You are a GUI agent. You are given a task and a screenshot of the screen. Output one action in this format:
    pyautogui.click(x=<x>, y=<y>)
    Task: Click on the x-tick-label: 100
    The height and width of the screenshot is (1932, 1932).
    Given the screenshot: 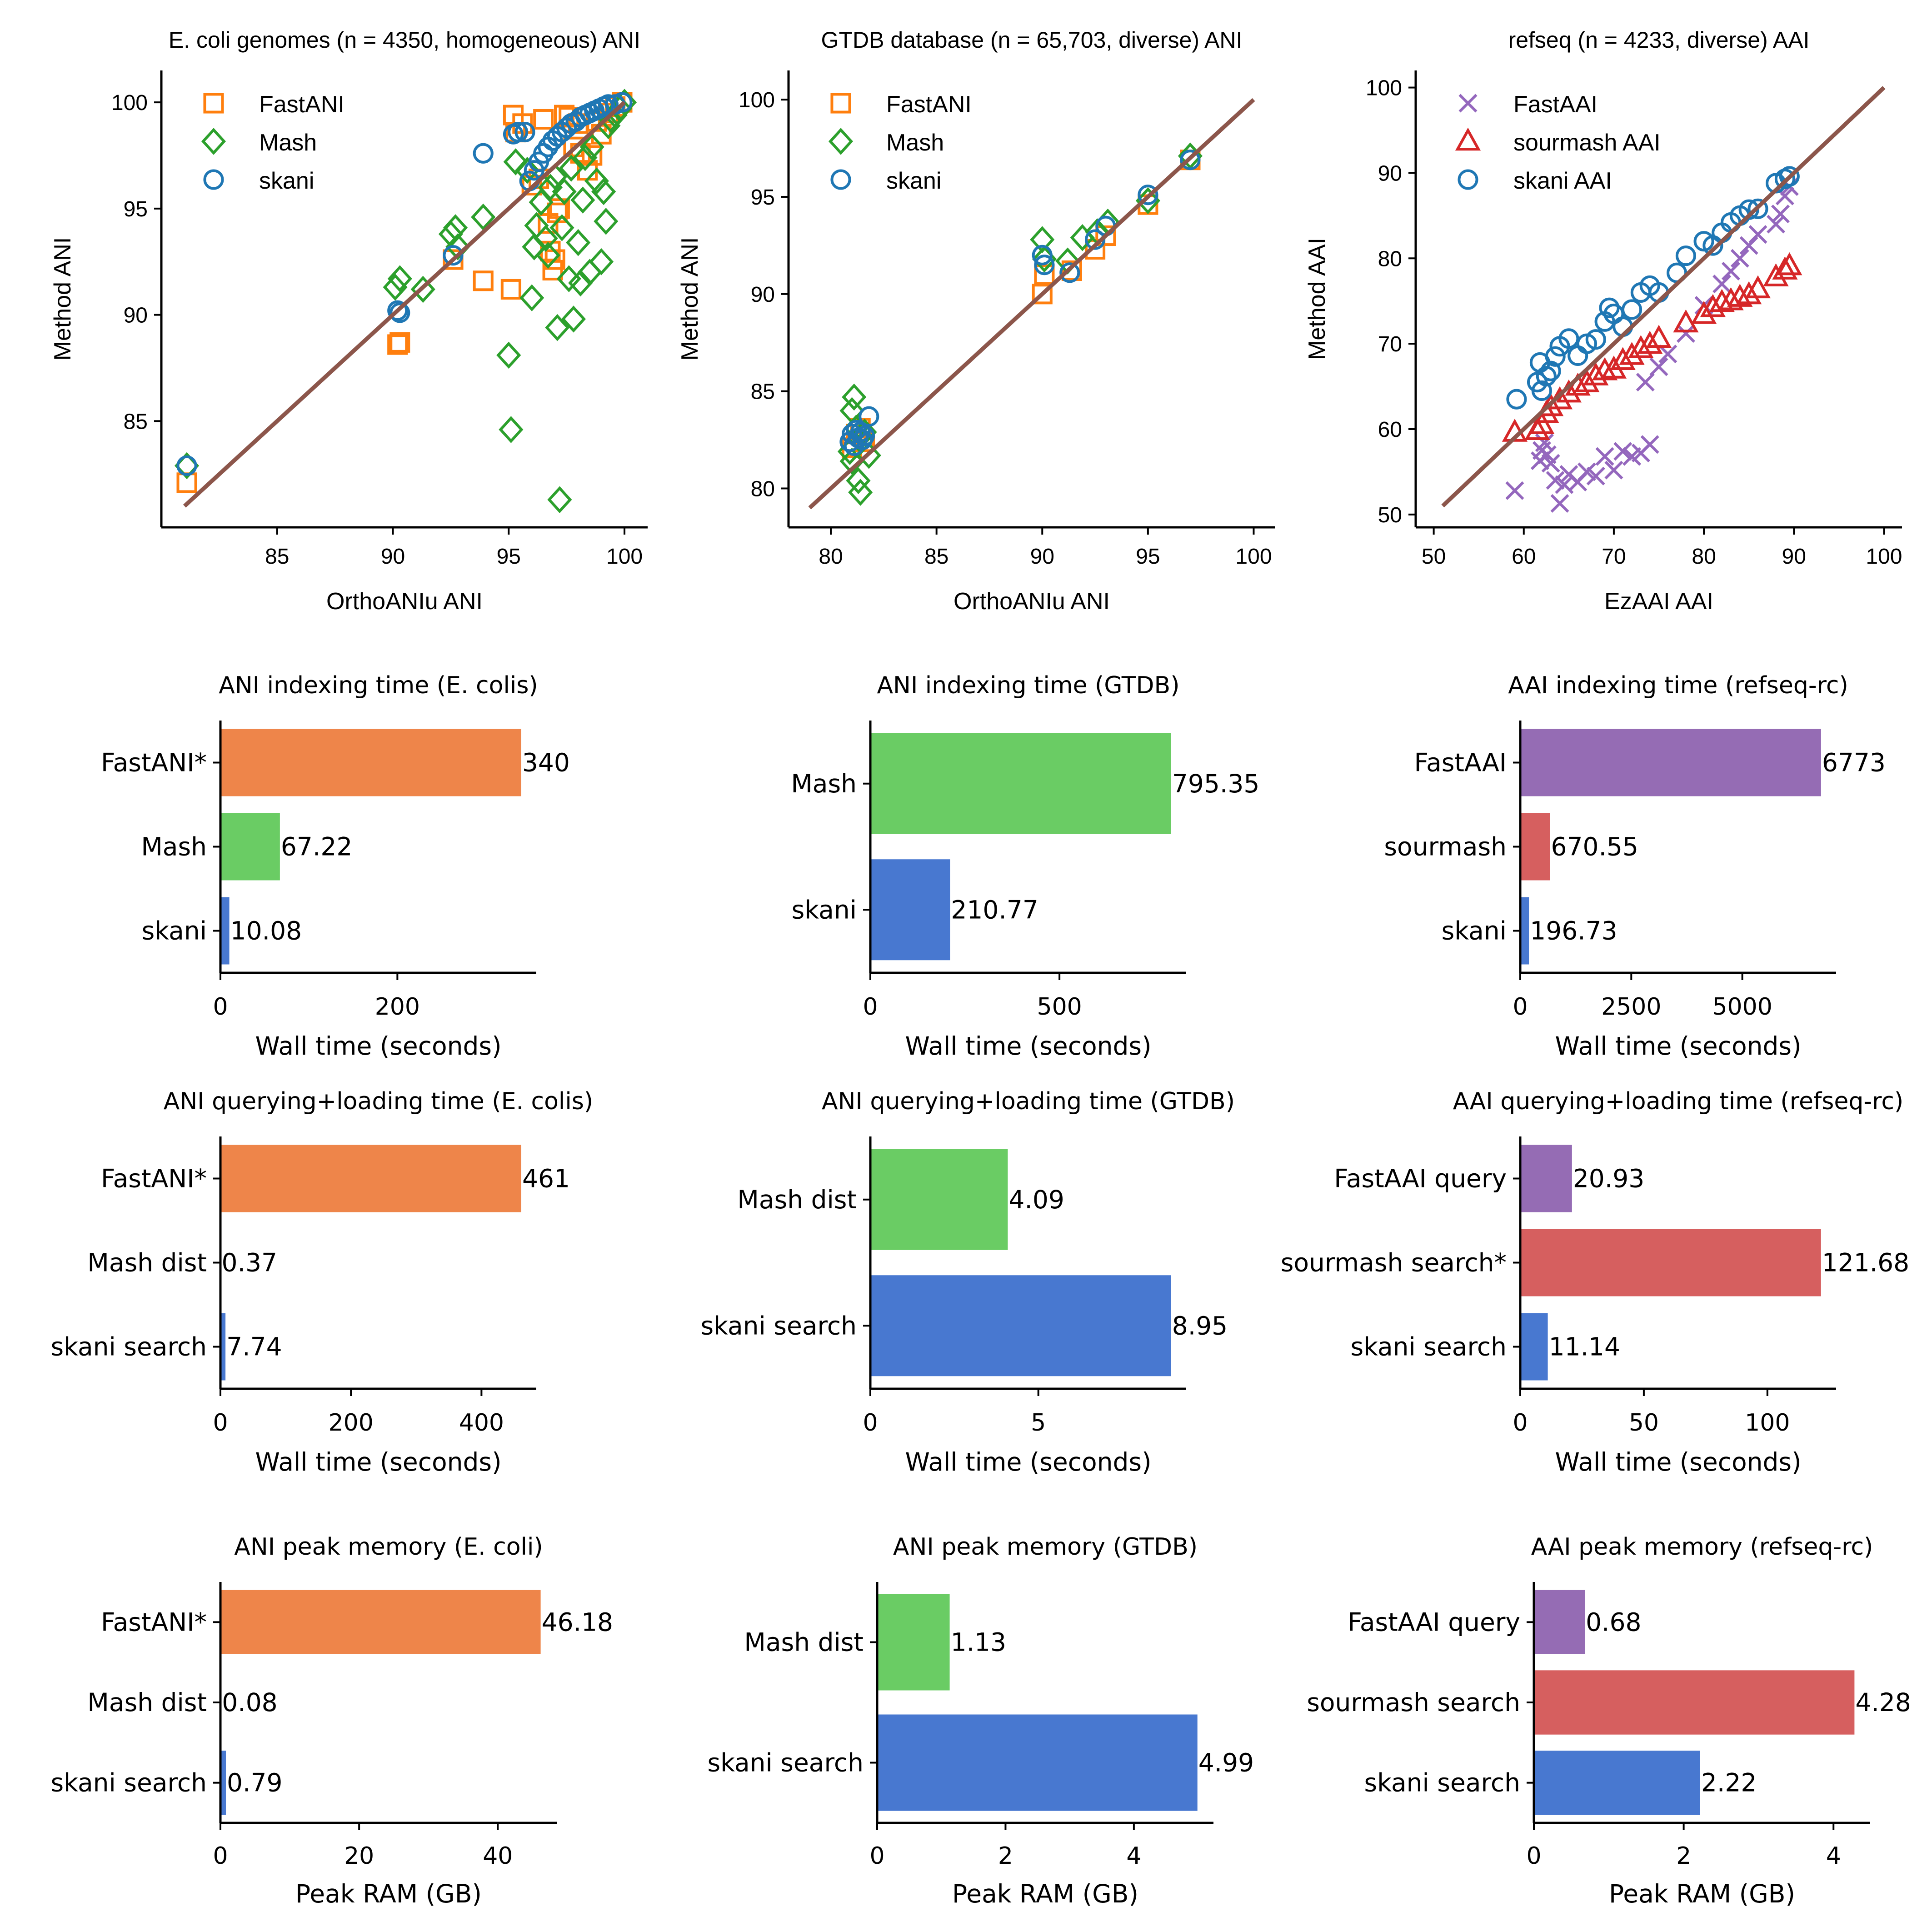 What is the action you would take?
    pyautogui.click(x=1767, y=1422)
    